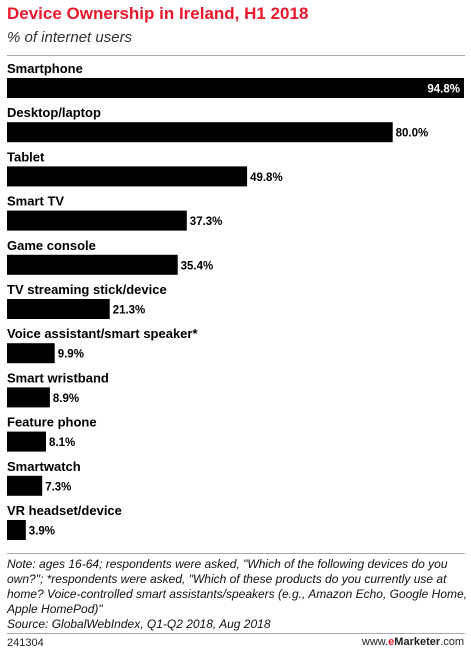 This screenshot has width=471, height=655. What do you see at coordinates (42, 532) in the screenshot?
I see `data-label: 3.9%` at bounding box center [42, 532].